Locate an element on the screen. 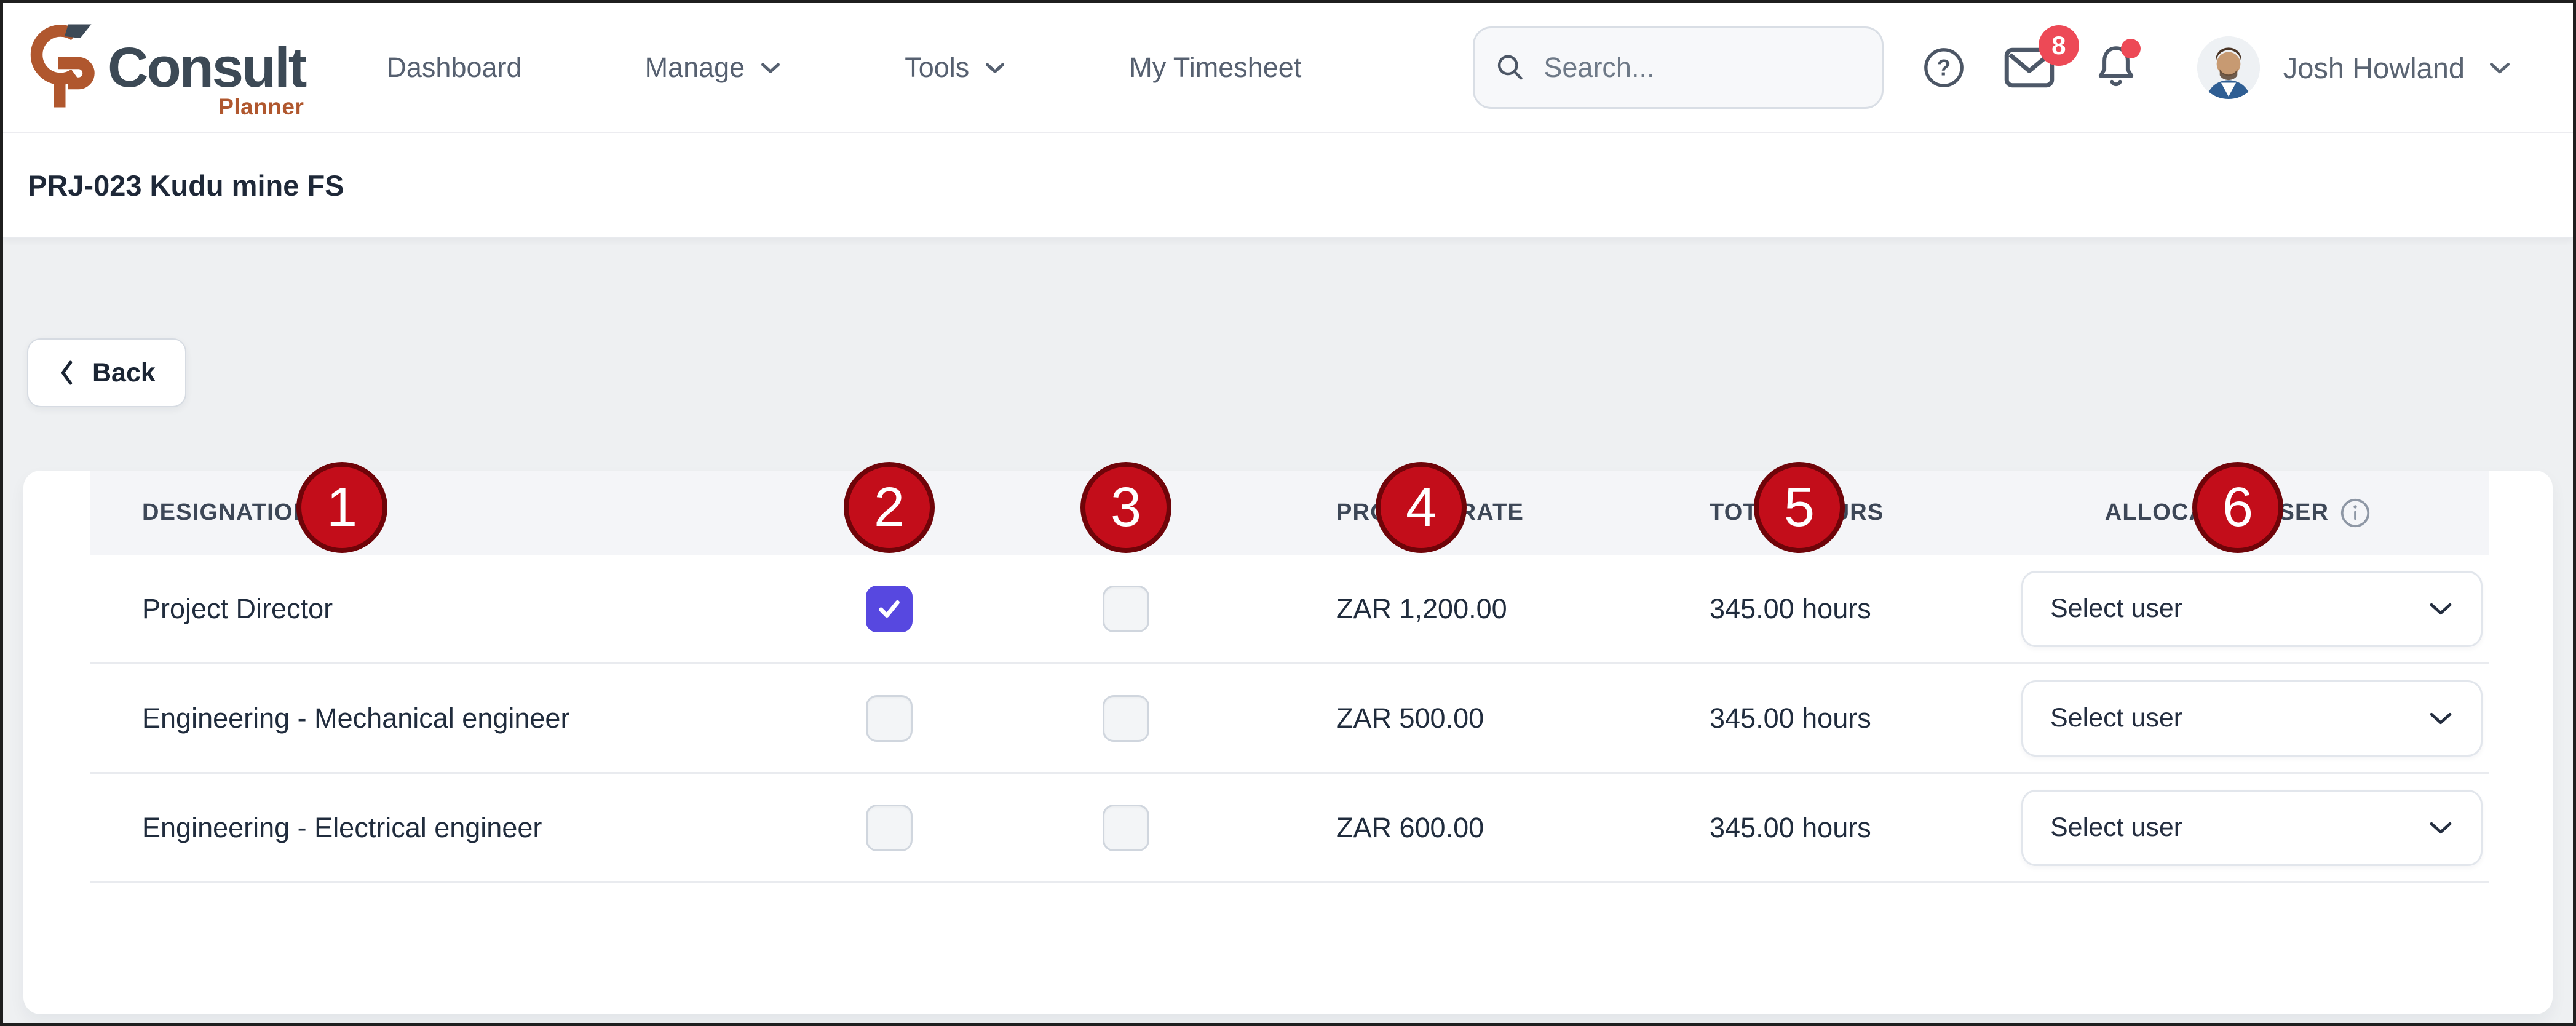 This screenshot has width=2576, height=1026. search-box is located at coordinates (1678, 67).